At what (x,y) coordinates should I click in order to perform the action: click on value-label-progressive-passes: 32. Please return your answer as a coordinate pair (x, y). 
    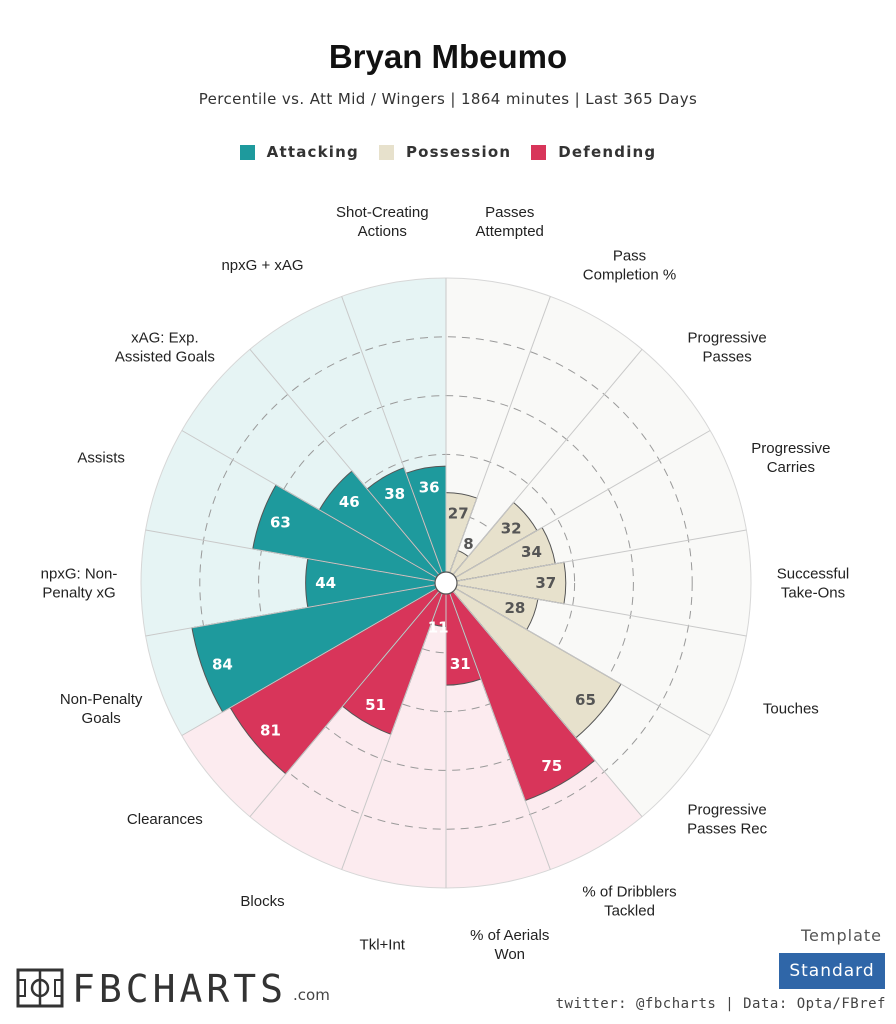
    Looking at the image, I should click on (511, 528).